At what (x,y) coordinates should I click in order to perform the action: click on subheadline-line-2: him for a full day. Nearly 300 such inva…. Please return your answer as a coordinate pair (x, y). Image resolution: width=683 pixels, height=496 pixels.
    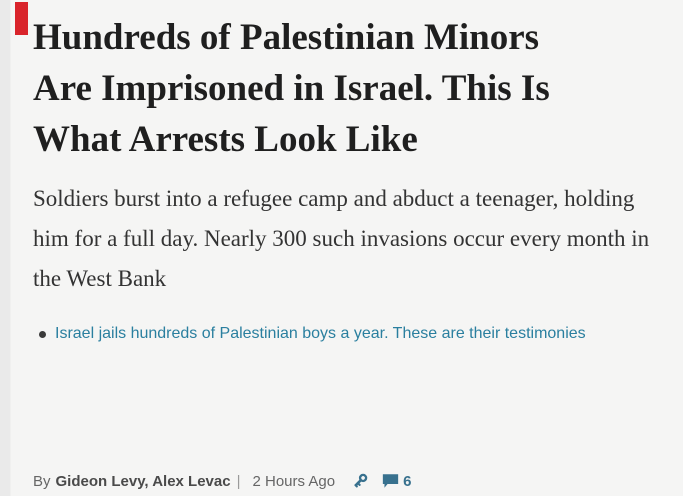
    Looking at the image, I should click on (341, 238).